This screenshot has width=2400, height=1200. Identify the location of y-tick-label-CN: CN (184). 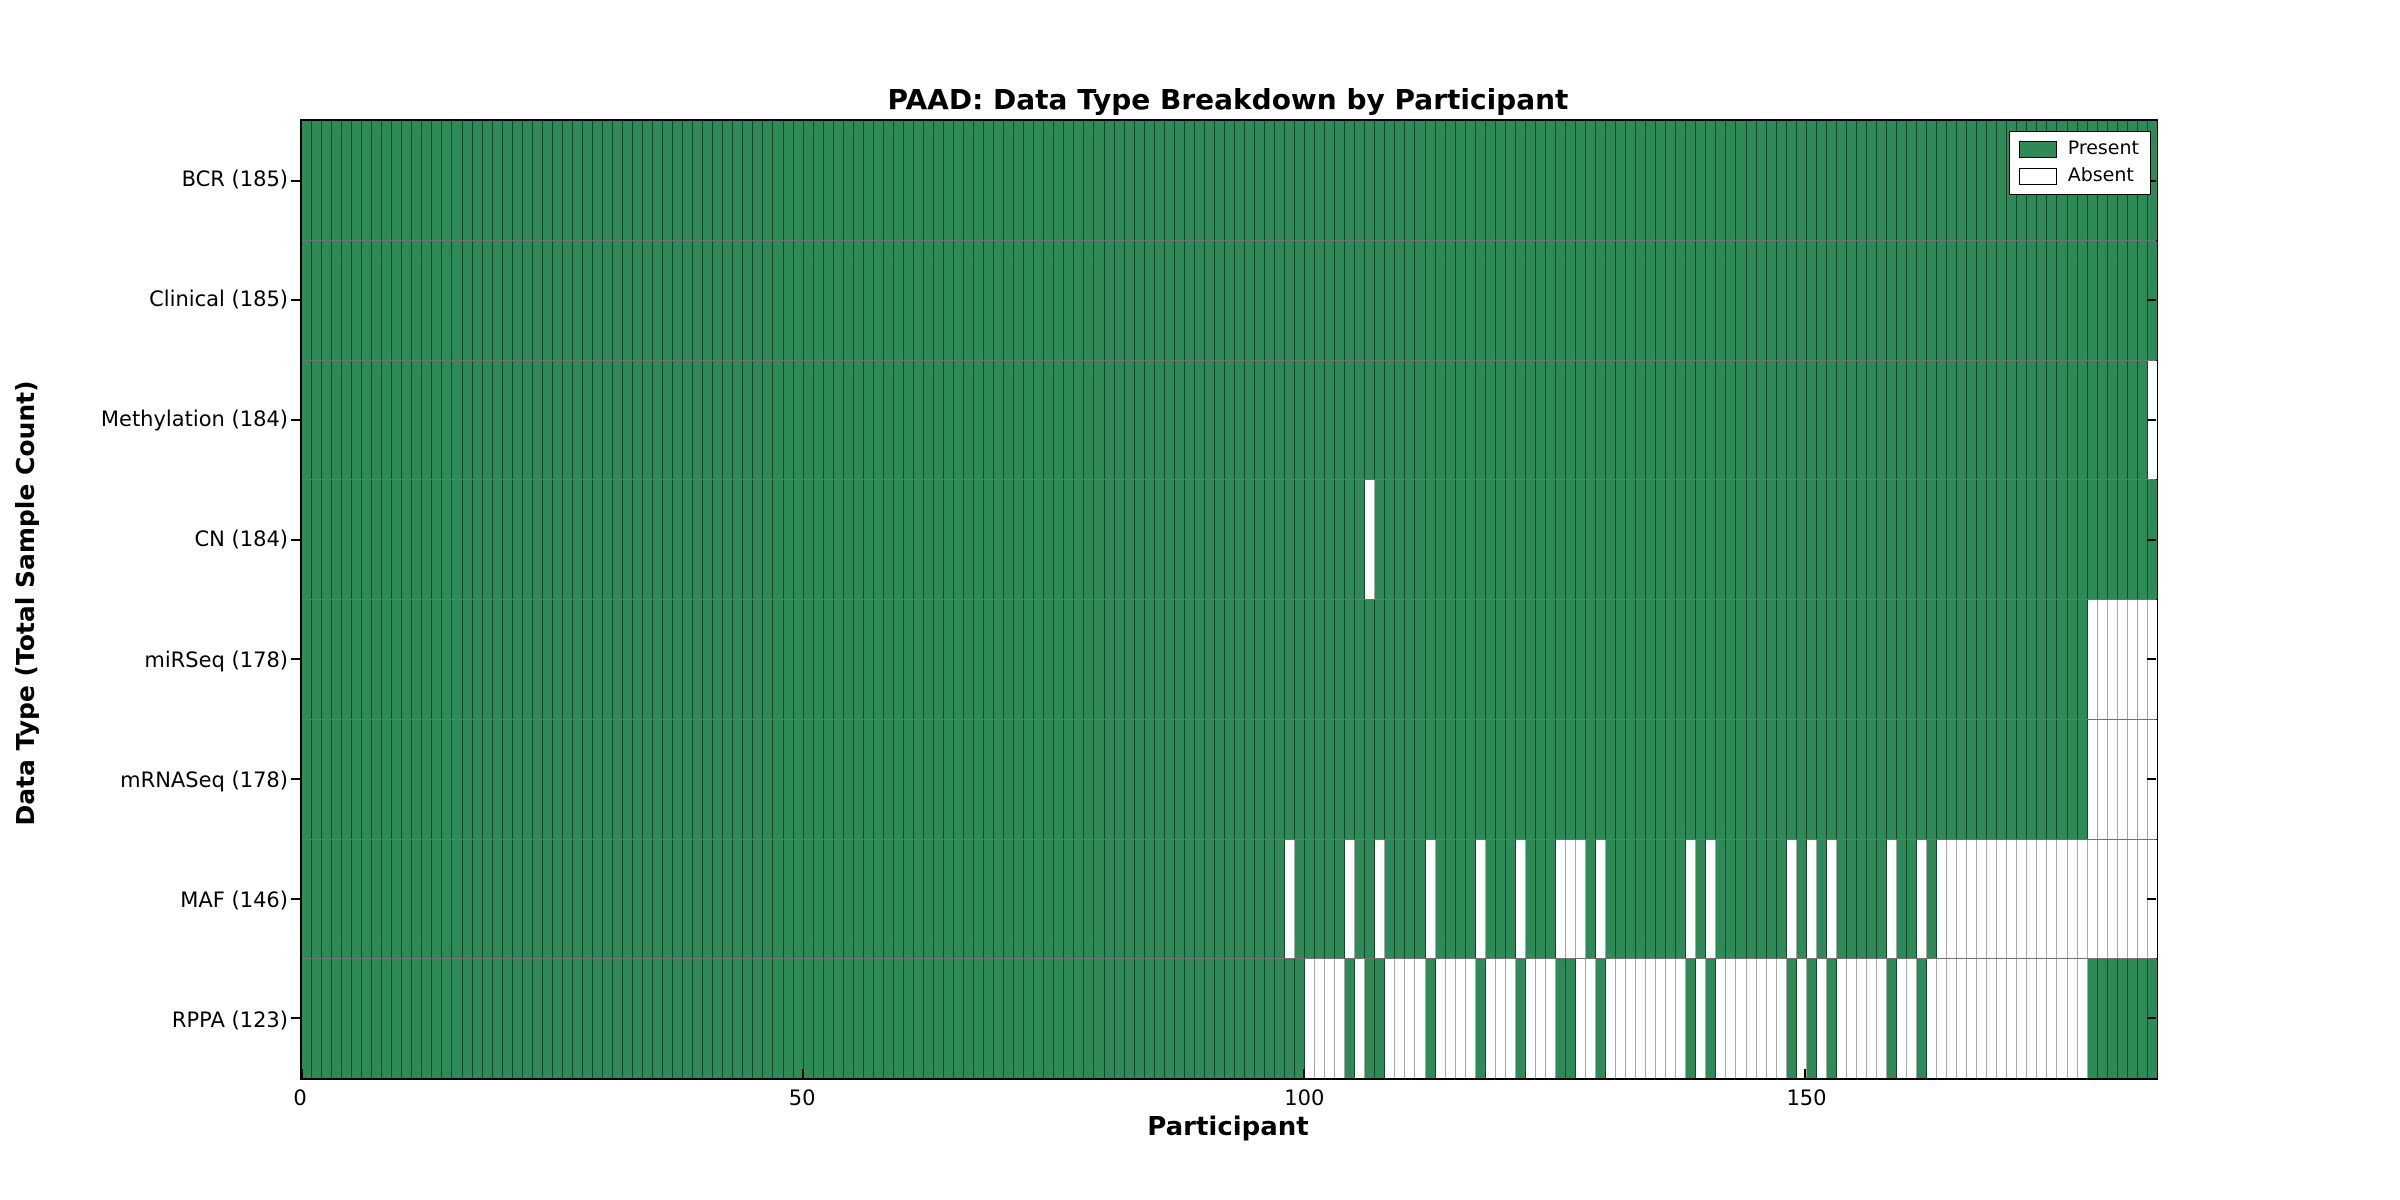
(241, 539).